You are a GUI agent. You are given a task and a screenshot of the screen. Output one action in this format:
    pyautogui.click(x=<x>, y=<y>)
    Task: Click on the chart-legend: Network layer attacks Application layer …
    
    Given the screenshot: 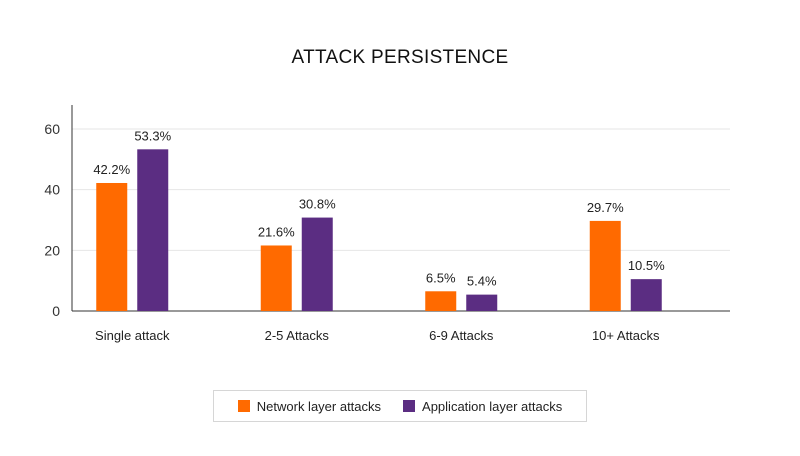 What is the action you would take?
    pyautogui.click(x=400, y=406)
    